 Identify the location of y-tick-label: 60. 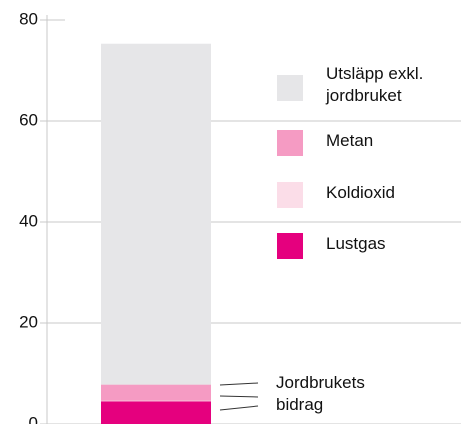
(28, 119).